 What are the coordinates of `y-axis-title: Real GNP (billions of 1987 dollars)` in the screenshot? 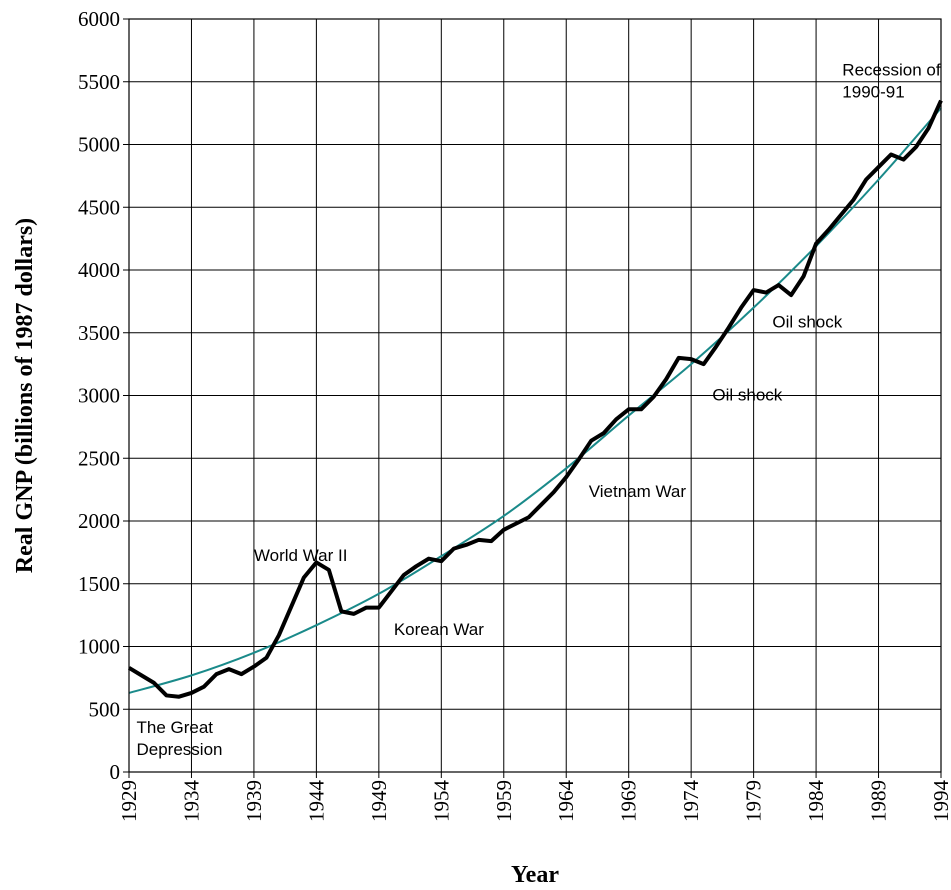 It's located at (25, 395).